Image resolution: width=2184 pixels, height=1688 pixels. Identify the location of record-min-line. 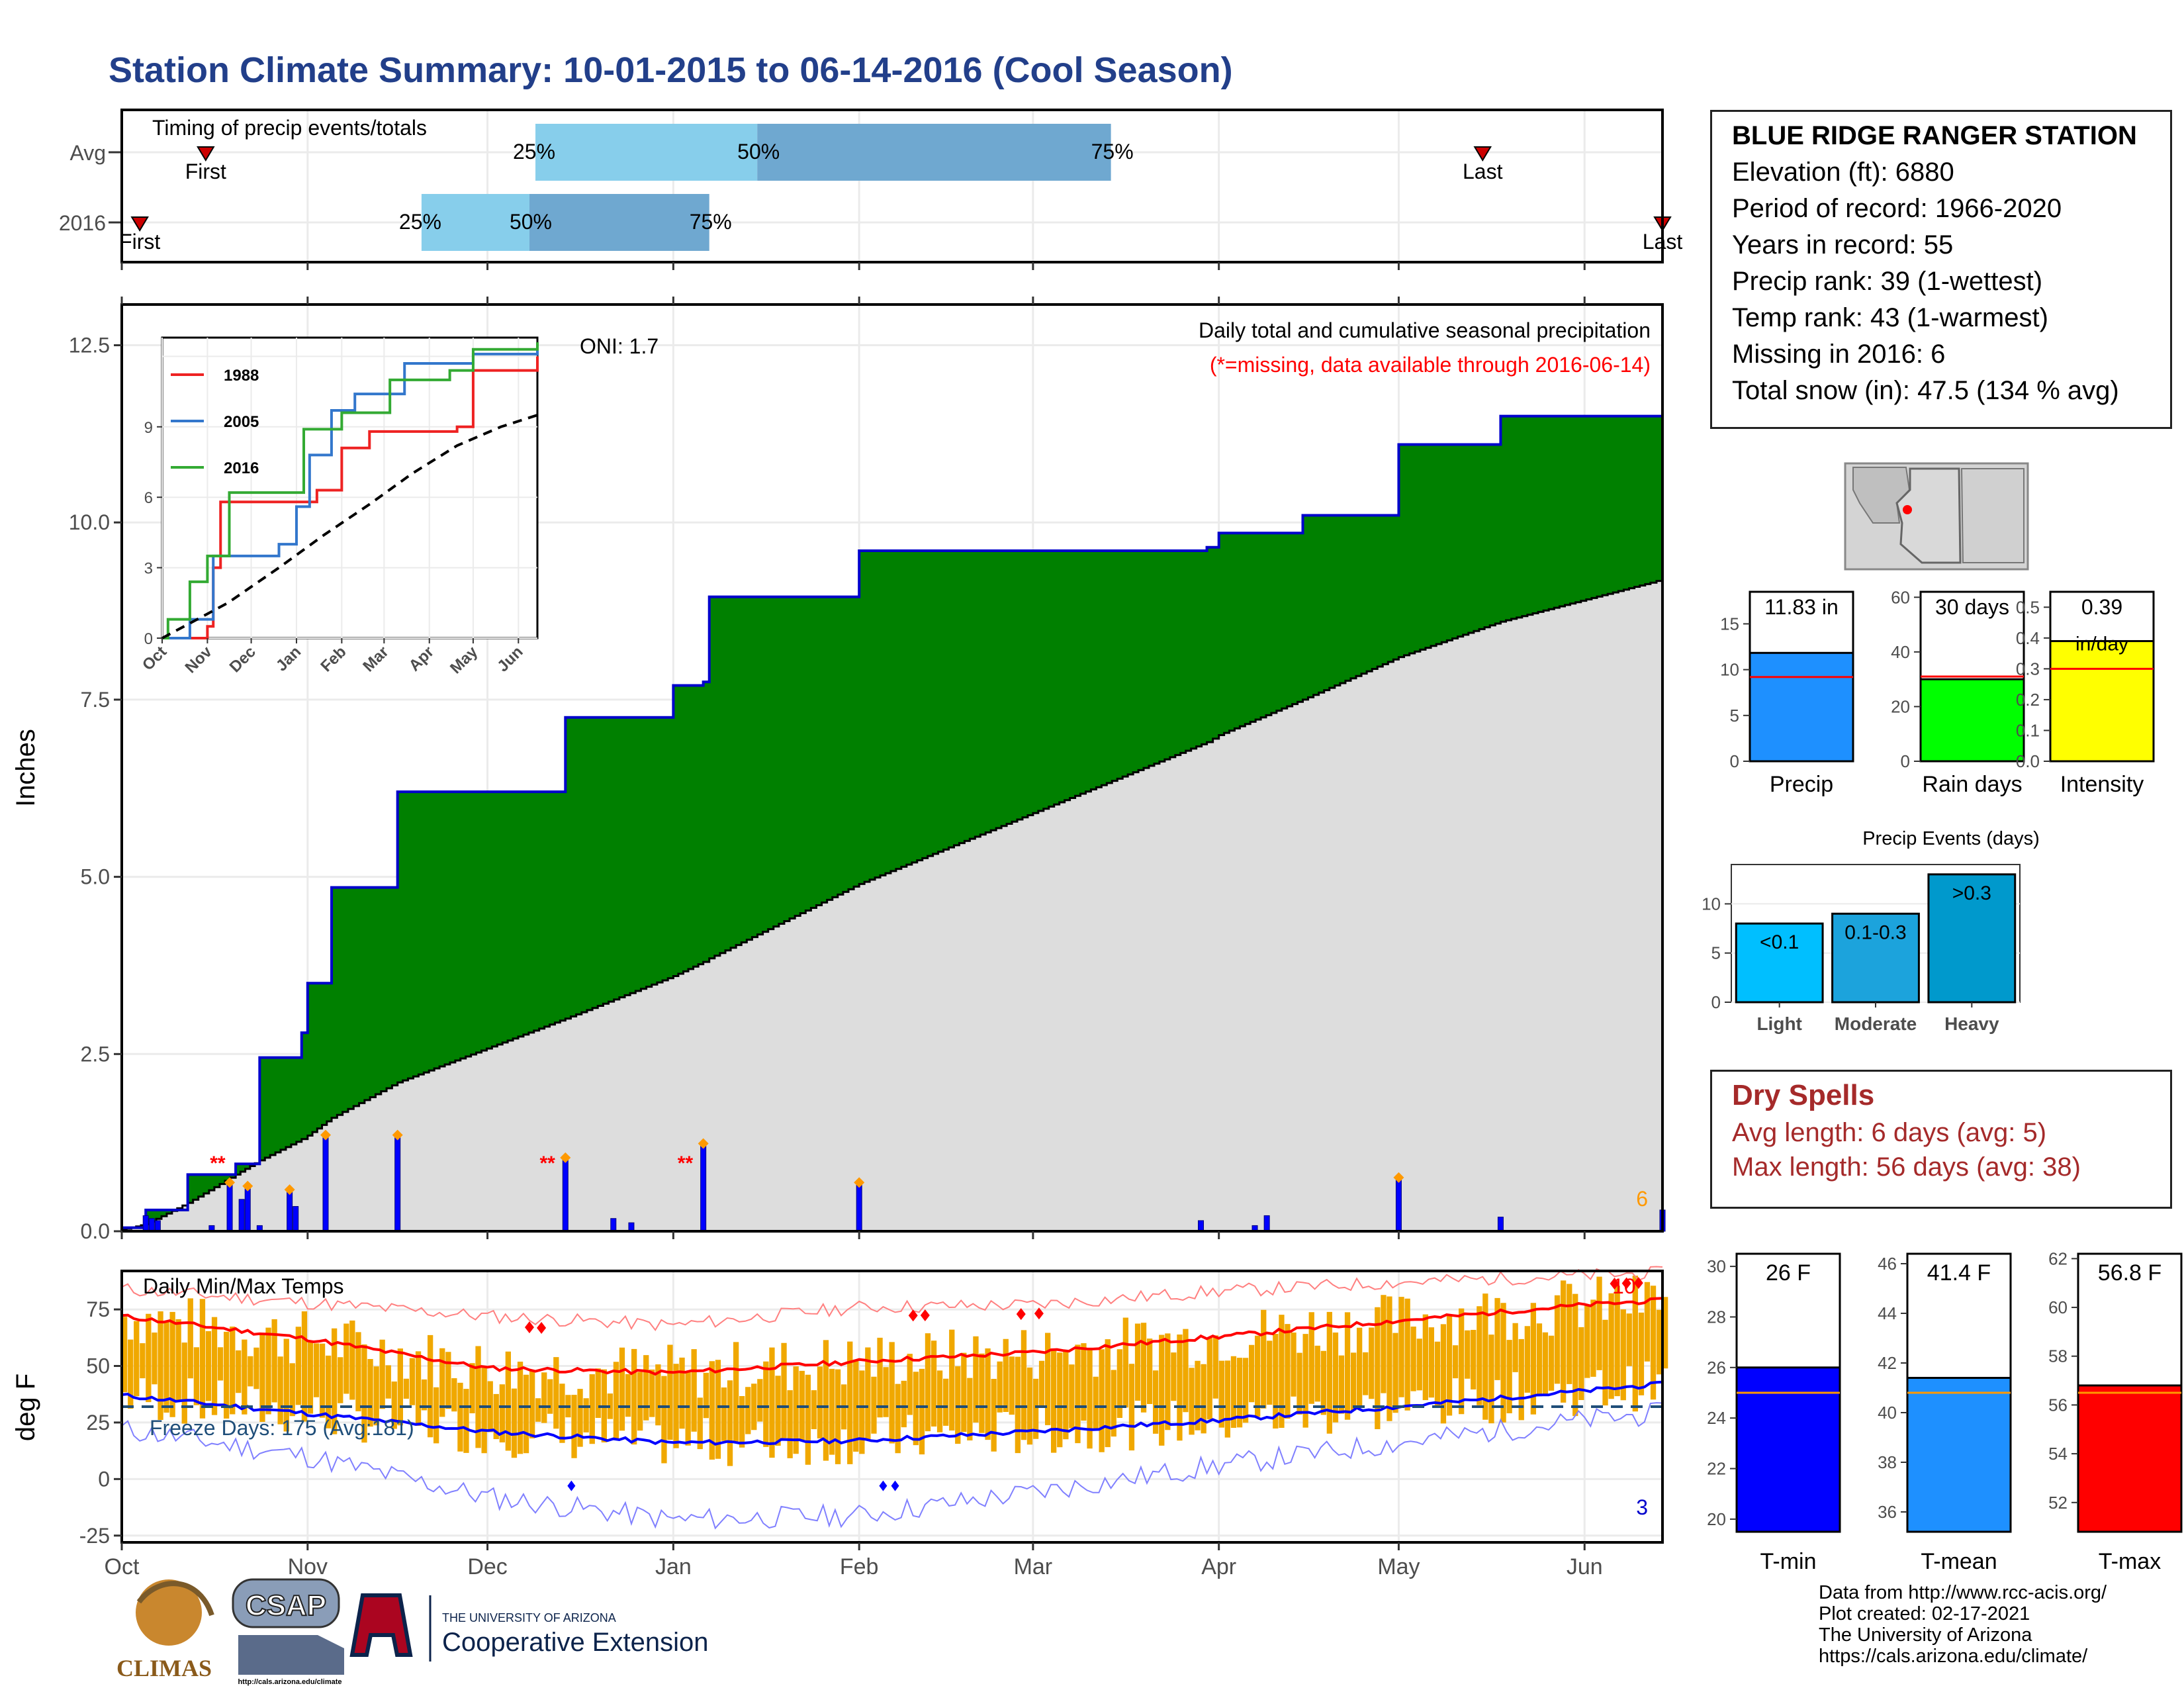
(892, 1466).